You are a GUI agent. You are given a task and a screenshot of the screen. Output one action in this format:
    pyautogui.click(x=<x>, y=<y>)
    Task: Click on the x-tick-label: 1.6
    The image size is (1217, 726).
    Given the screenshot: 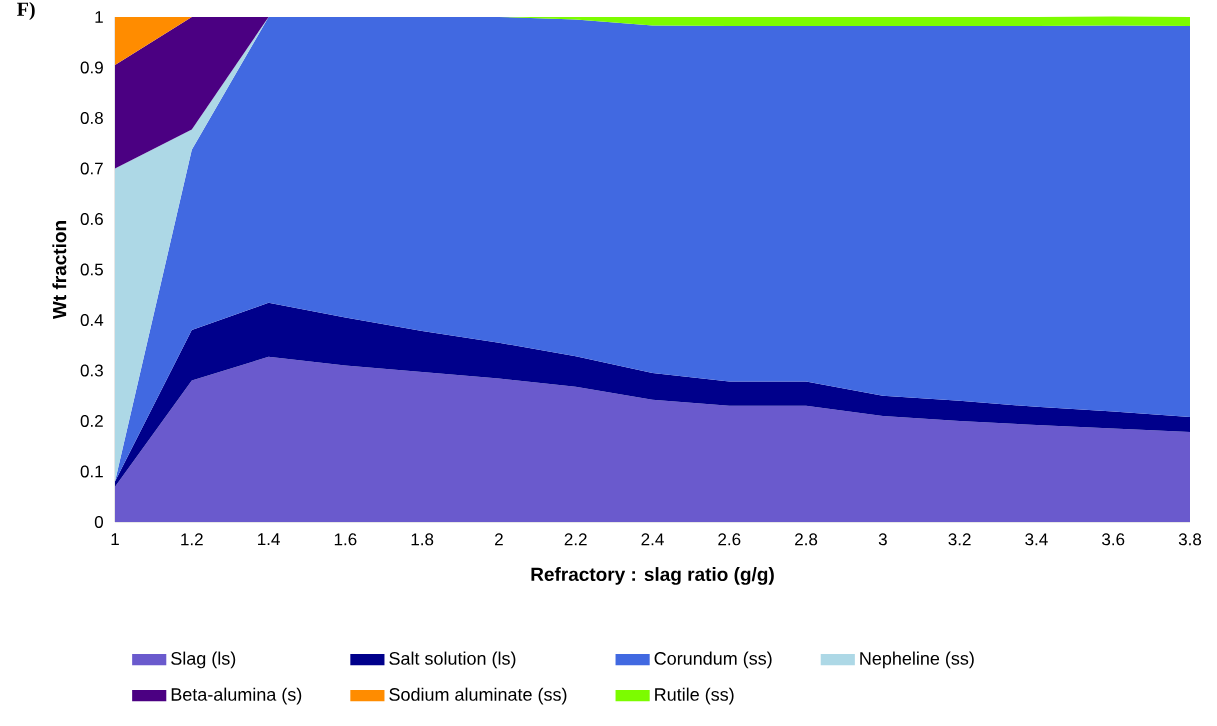 What is the action you would take?
    pyautogui.click(x=345, y=539)
    